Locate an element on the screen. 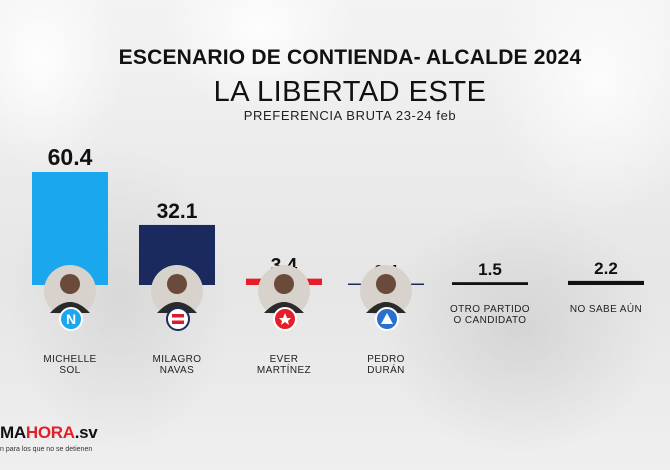 This screenshot has width=670, height=470. nuevas-ideas-n-icon is located at coordinates (71, 319).